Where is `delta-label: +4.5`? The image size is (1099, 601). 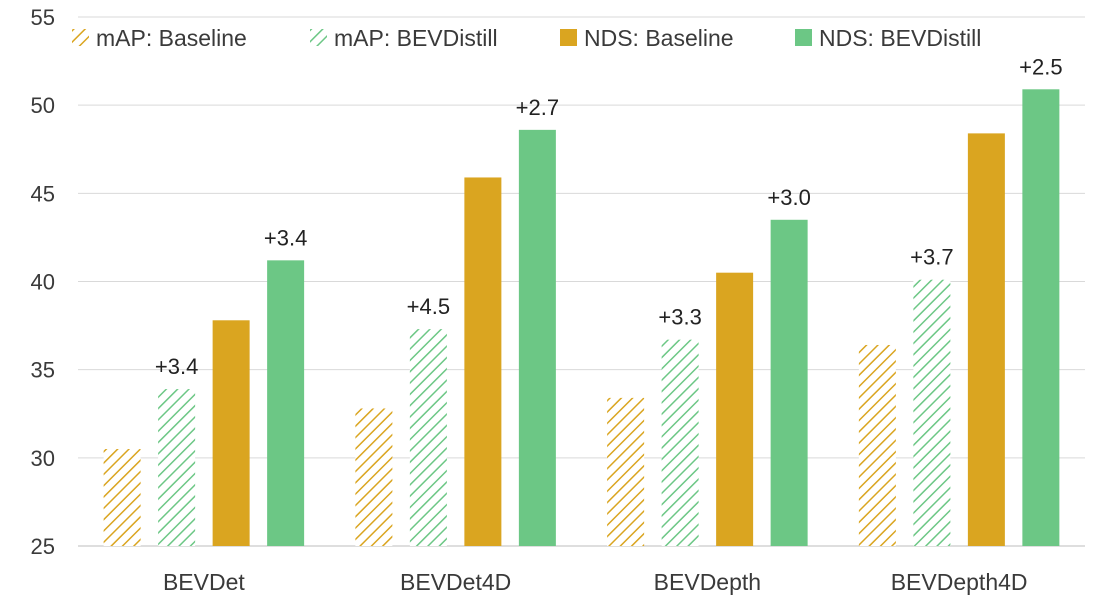
delta-label: +4.5 is located at coordinates (428, 306).